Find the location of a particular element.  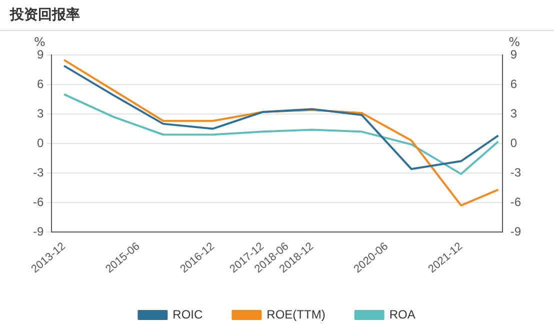

y-tick-label: -3 is located at coordinates (38, 172).